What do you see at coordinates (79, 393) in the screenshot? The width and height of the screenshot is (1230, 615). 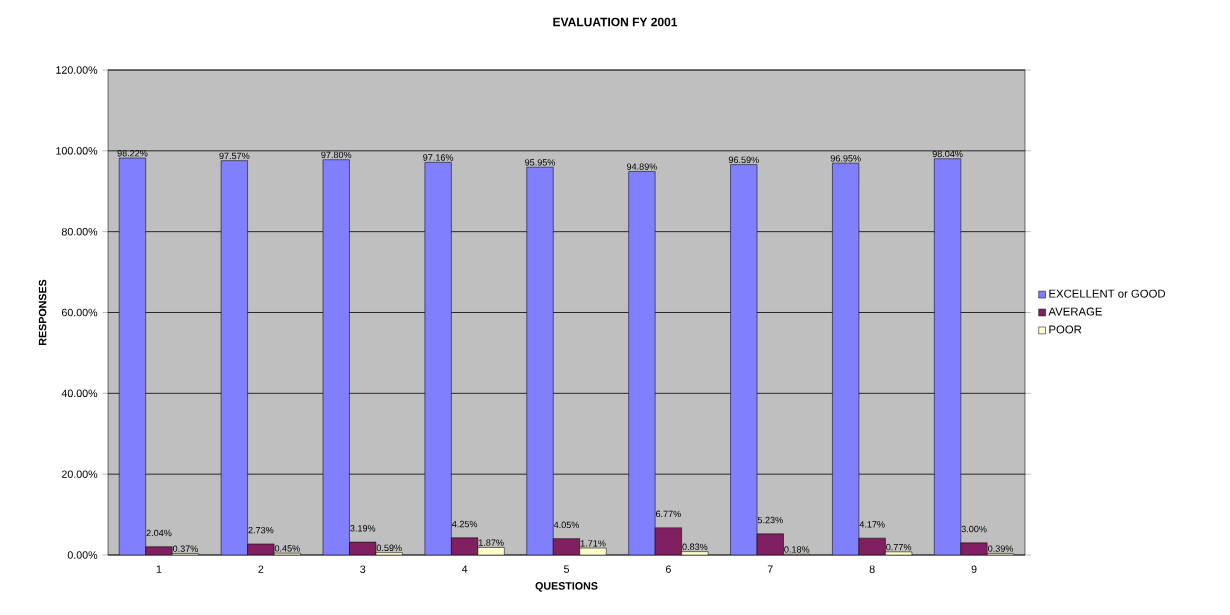 I see `y-tick-label: 40.00%` at bounding box center [79, 393].